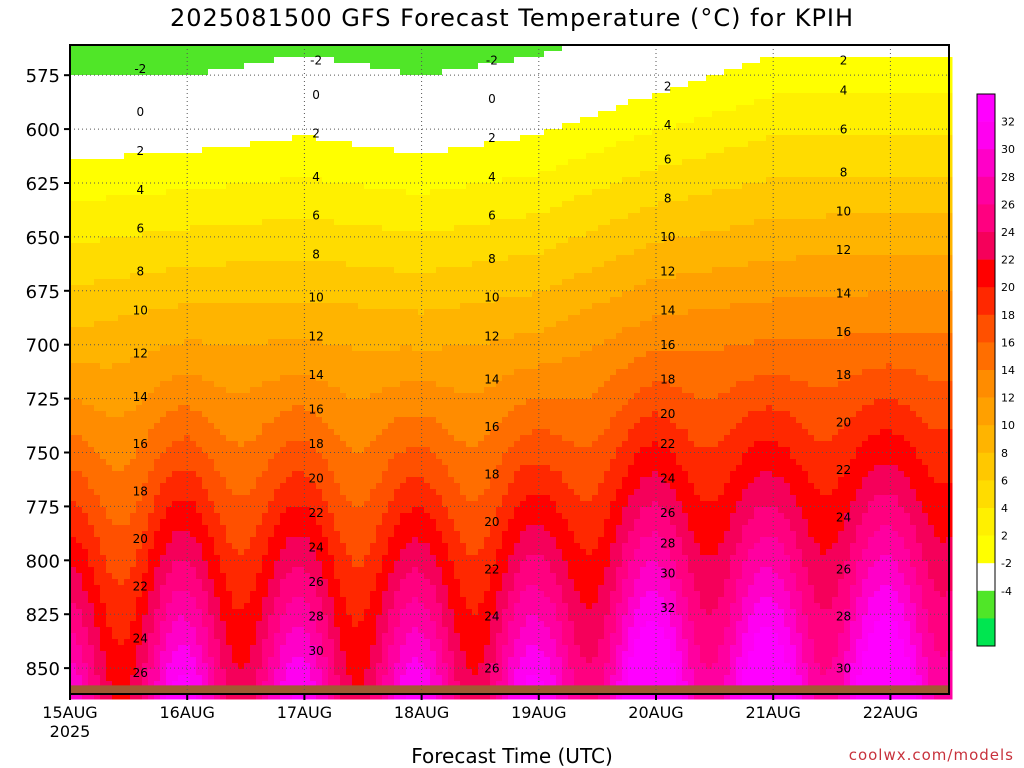  Describe the element at coordinates (43, 76) in the screenshot. I see `y-tick-label: 575` at that location.